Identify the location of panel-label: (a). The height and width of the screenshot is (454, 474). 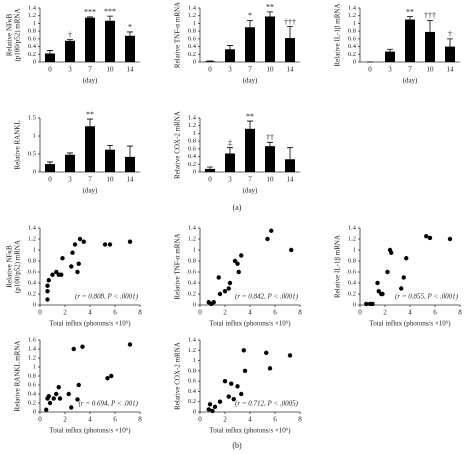
(237, 207).